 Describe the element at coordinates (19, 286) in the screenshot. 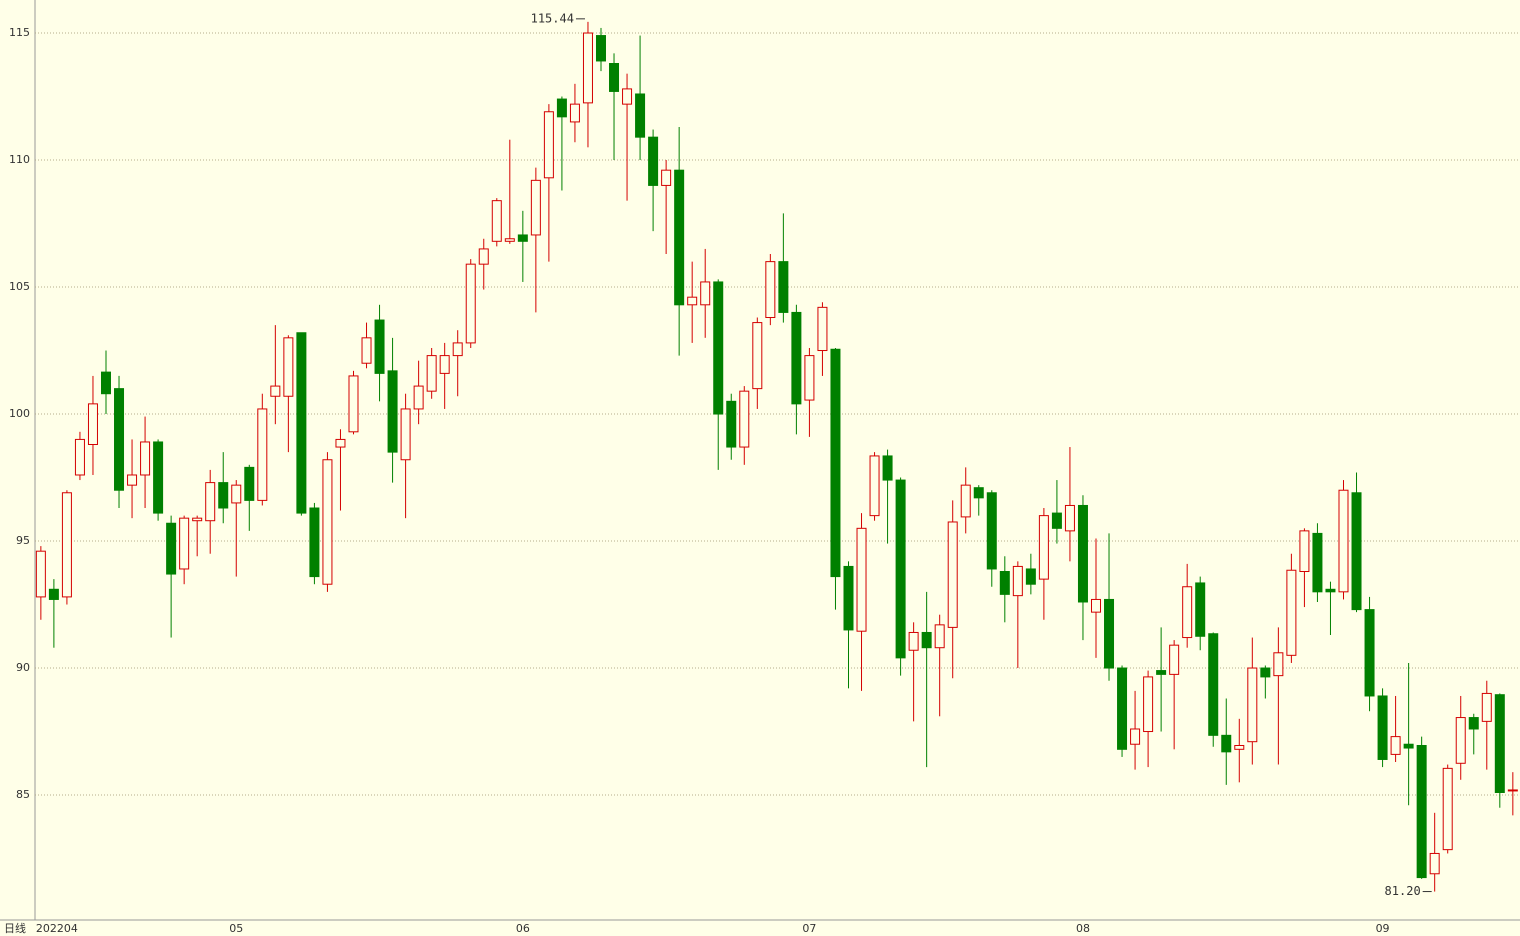

I see `y-tick-label: 105` at that location.